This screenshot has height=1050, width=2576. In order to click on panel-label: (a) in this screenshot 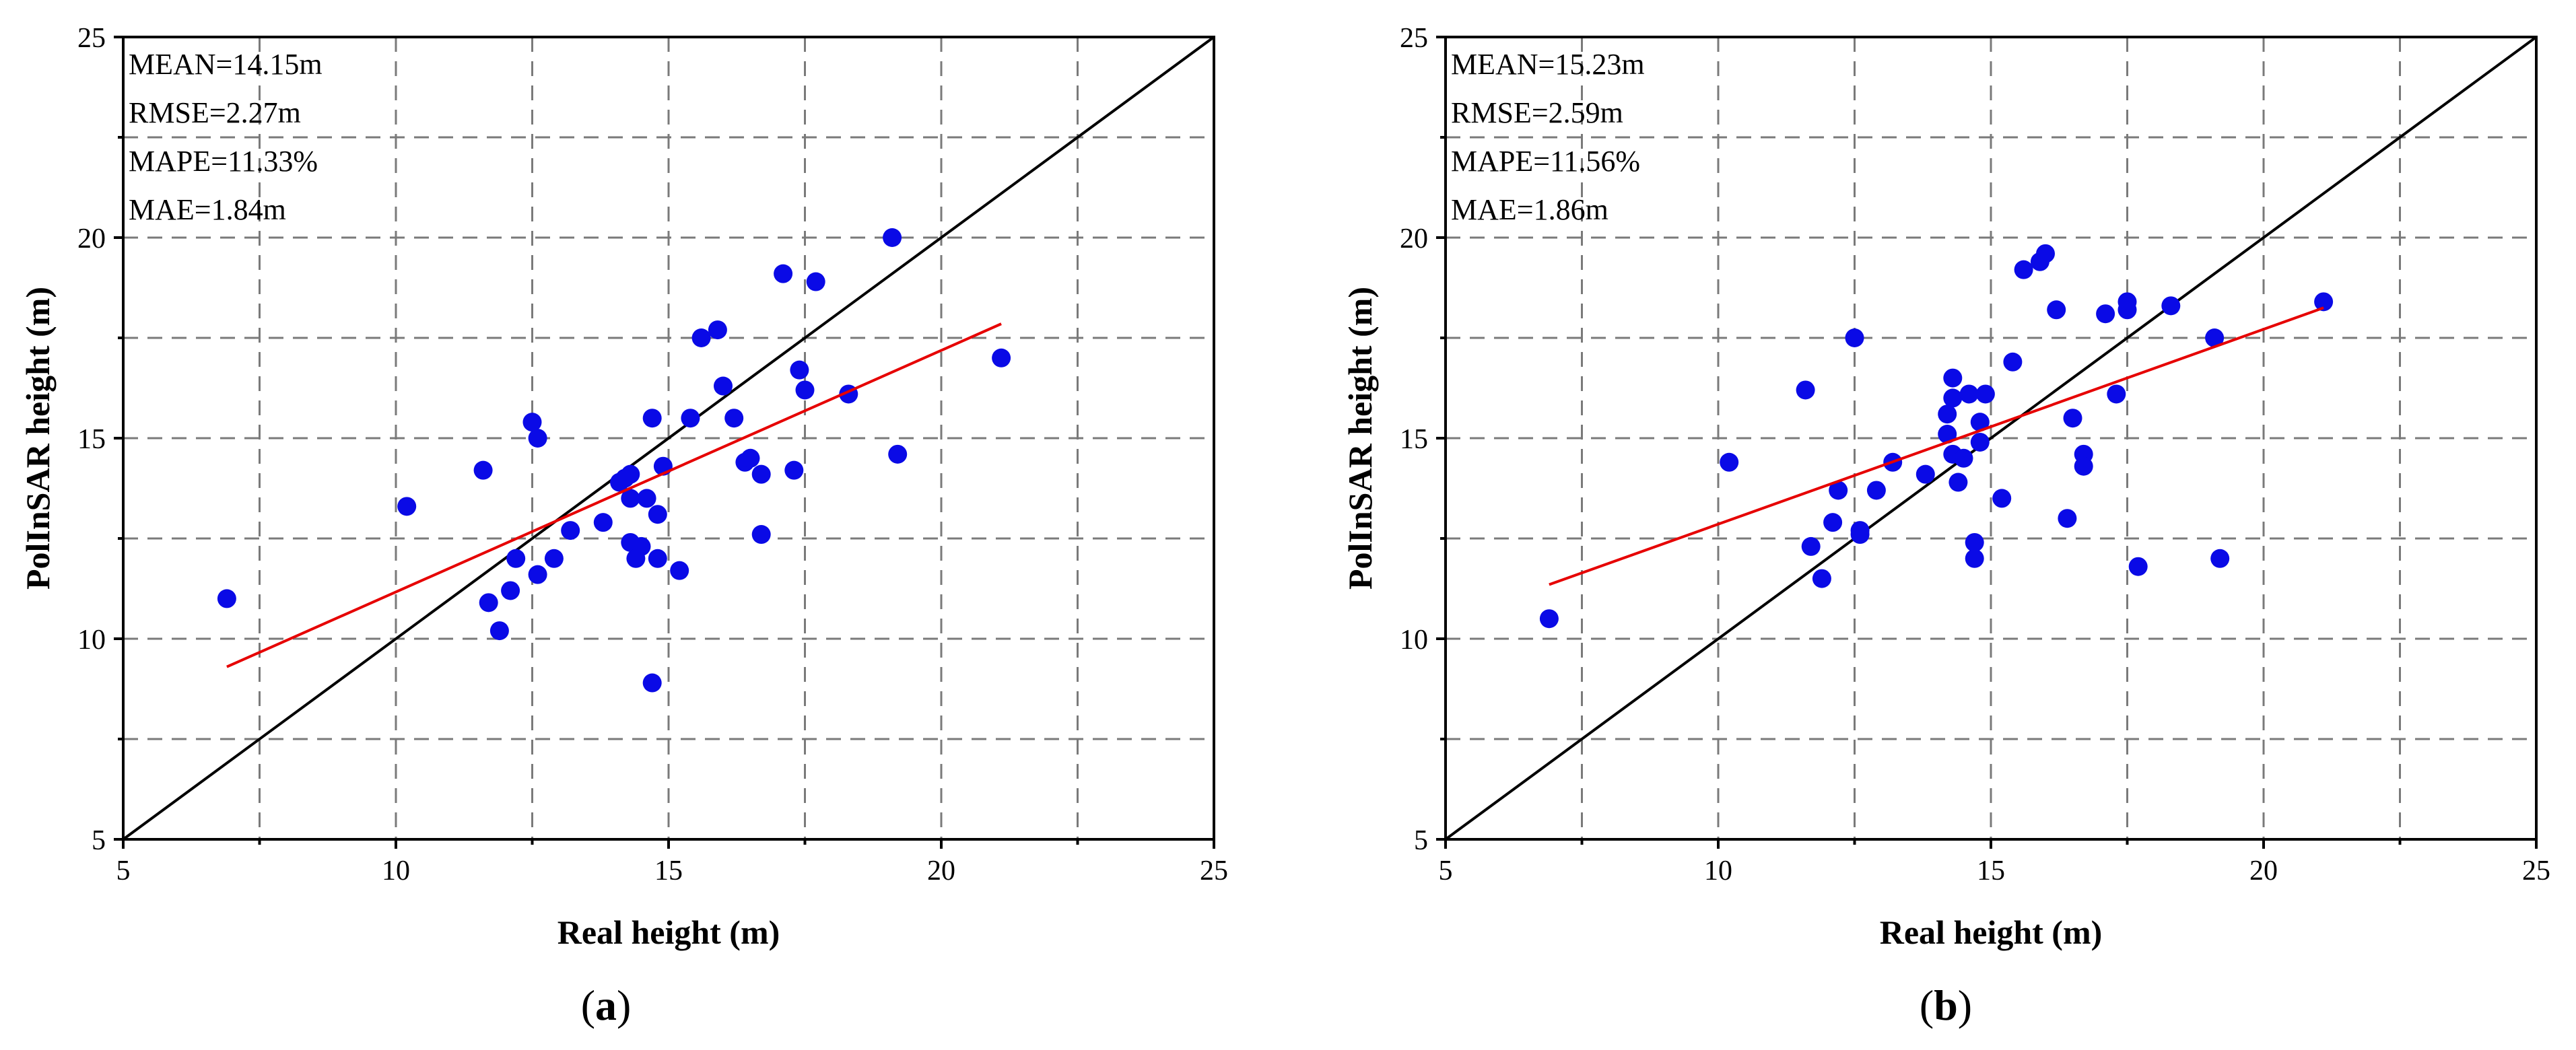, I will do `click(607, 1005)`.